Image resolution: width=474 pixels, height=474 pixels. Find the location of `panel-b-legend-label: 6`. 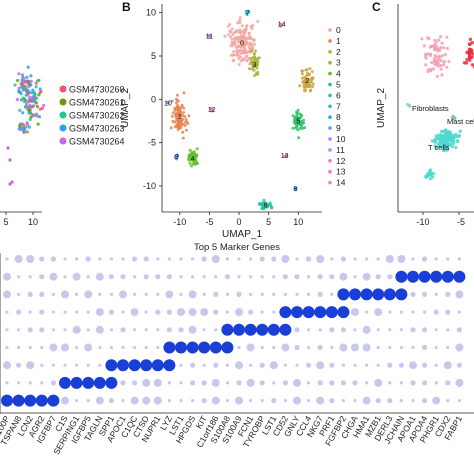

panel-b-legend-label: 6 is located at coordinates (338, 95).